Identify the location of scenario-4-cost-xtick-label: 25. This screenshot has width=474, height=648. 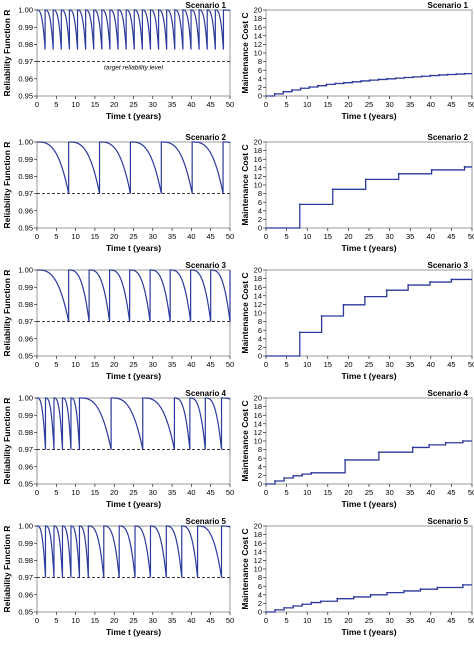
(369, 492).